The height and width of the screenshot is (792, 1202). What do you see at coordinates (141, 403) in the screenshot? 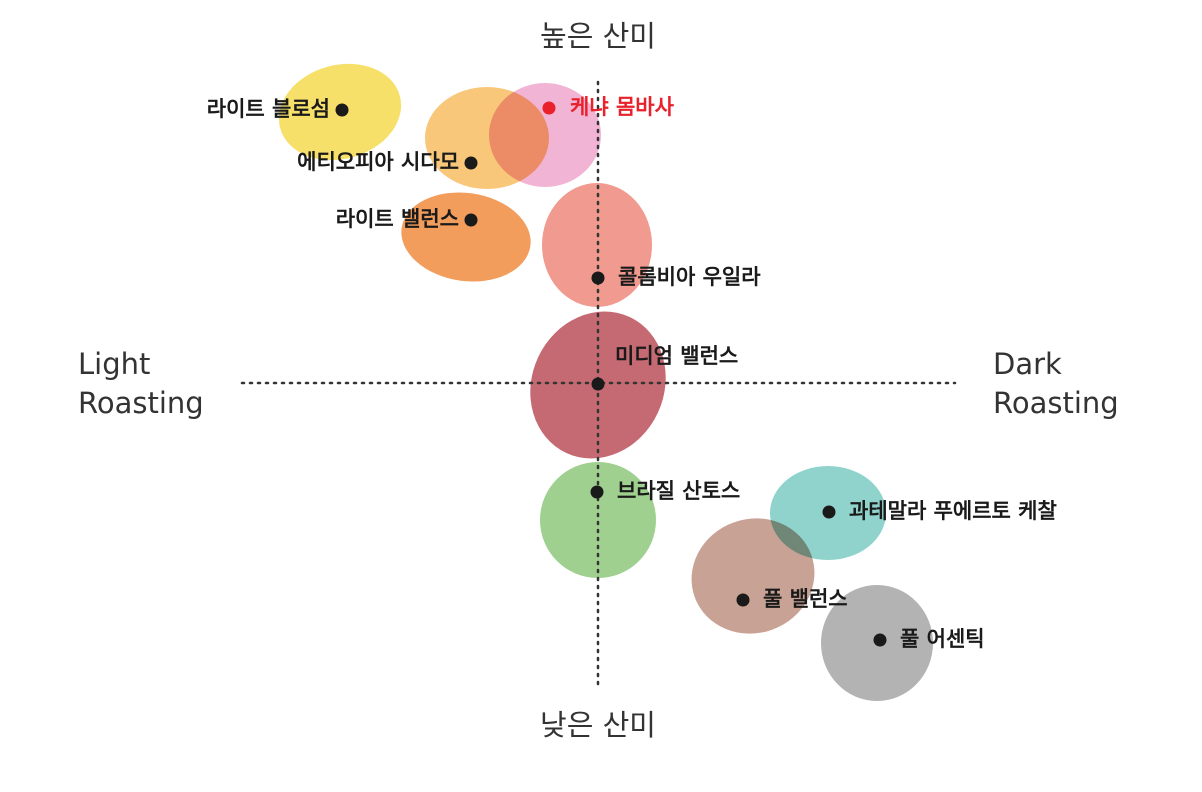
I see `axis-left: Roasting` at bounding box center [141, 403].